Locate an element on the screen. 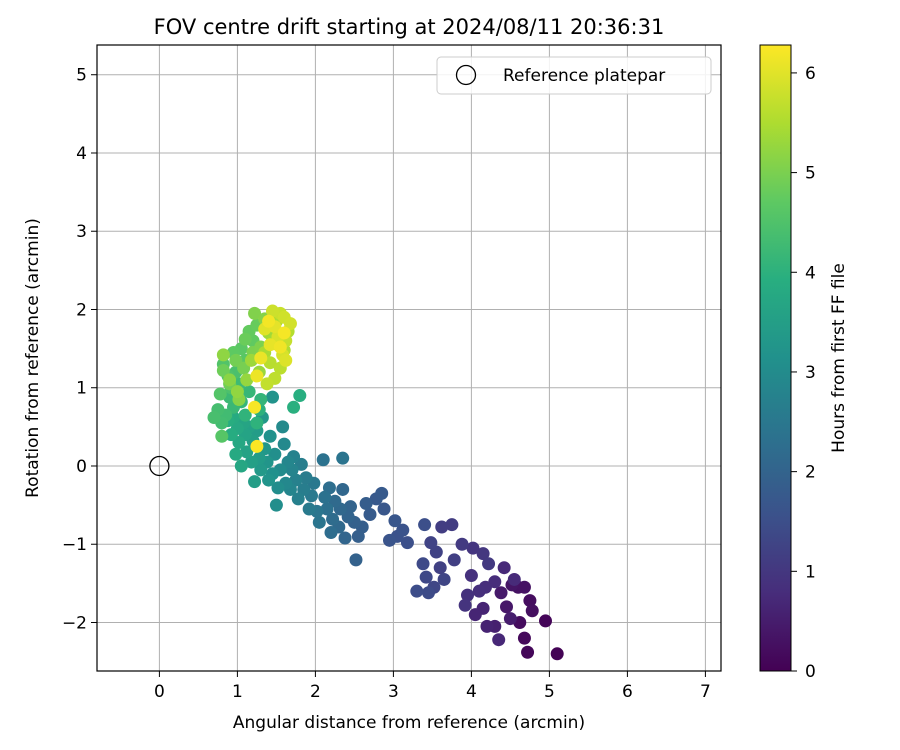  x-tick-label: 6 is located at coordinates (627, 692).